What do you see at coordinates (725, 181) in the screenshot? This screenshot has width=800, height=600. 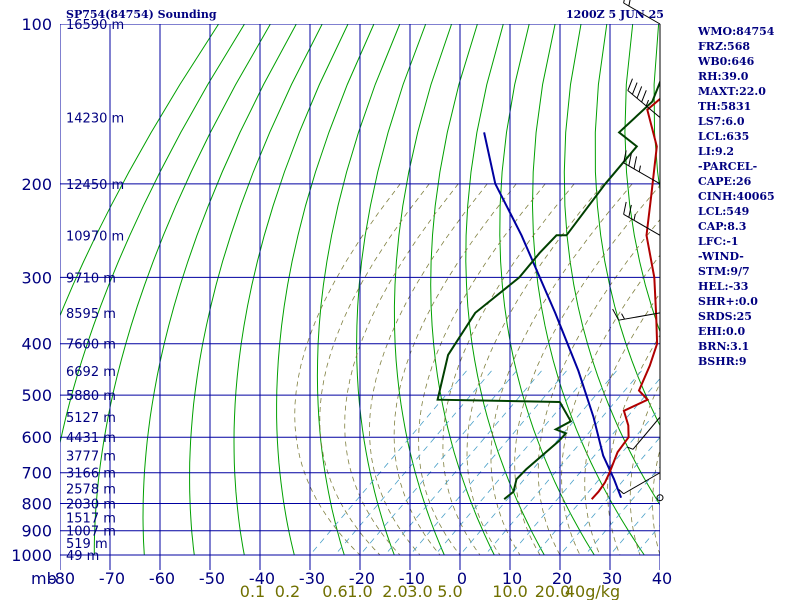 I see `index-line: CAPE:26` at bounding box center [725, 181].